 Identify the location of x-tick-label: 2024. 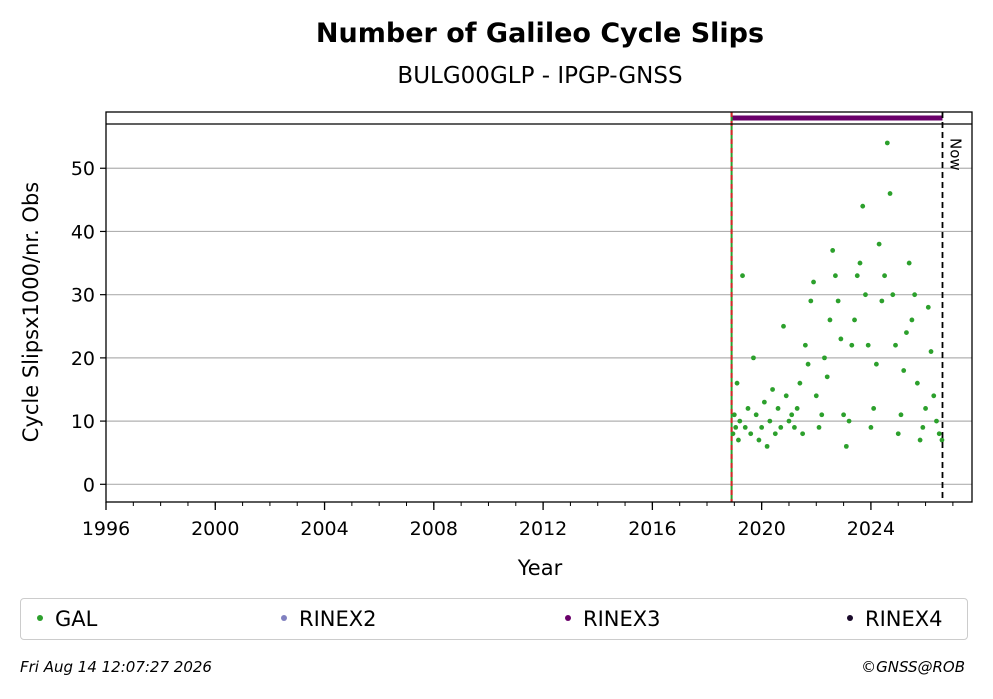
(871, 529).